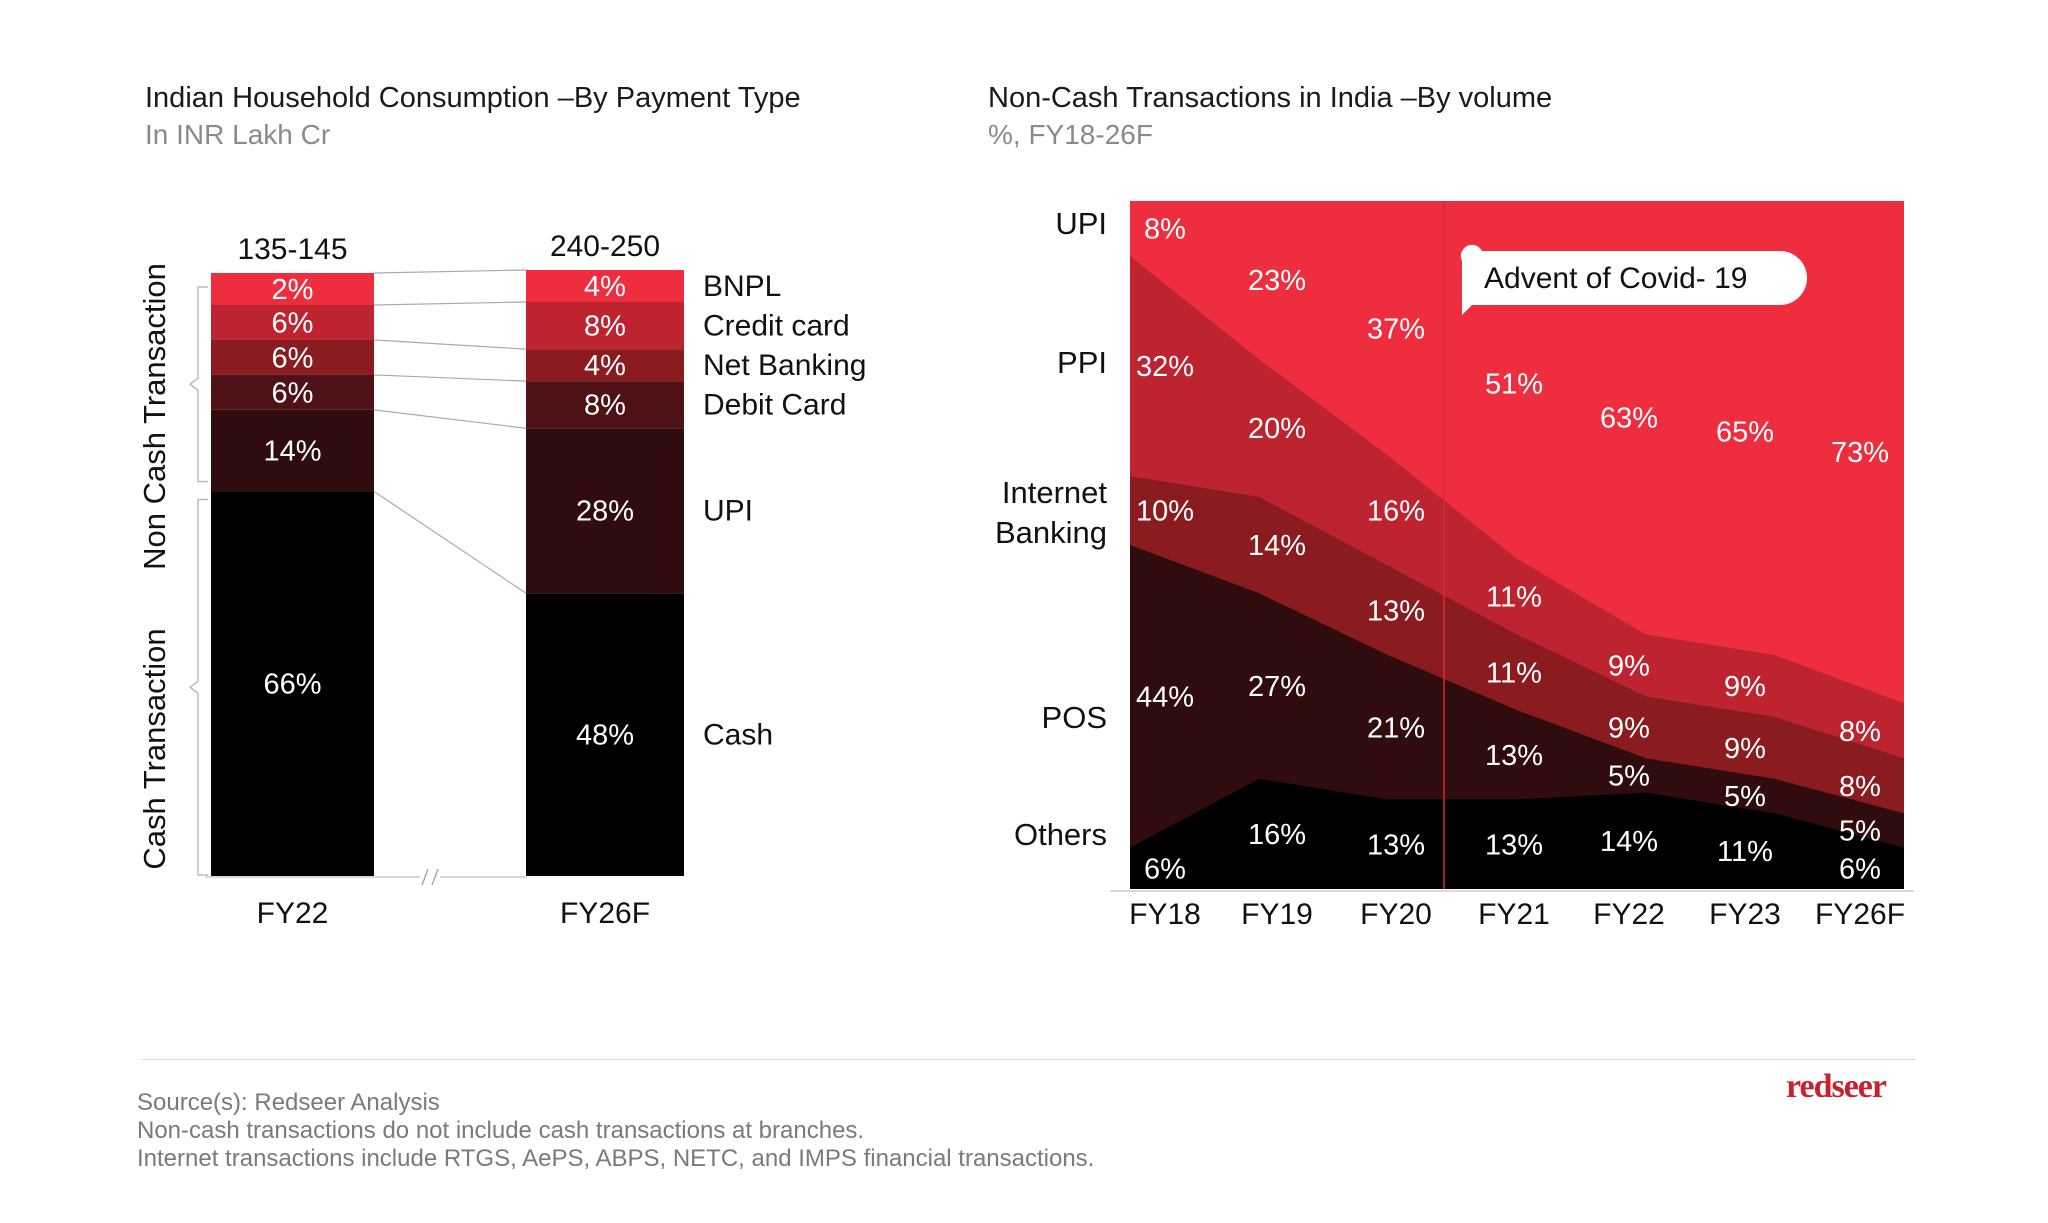 This screenshot has height=1223, width=2048. What do you see at coordinates (1165, 914) in the screenshot?
I see `x-tick-label: FY18` at bounding box center [1165, 914].